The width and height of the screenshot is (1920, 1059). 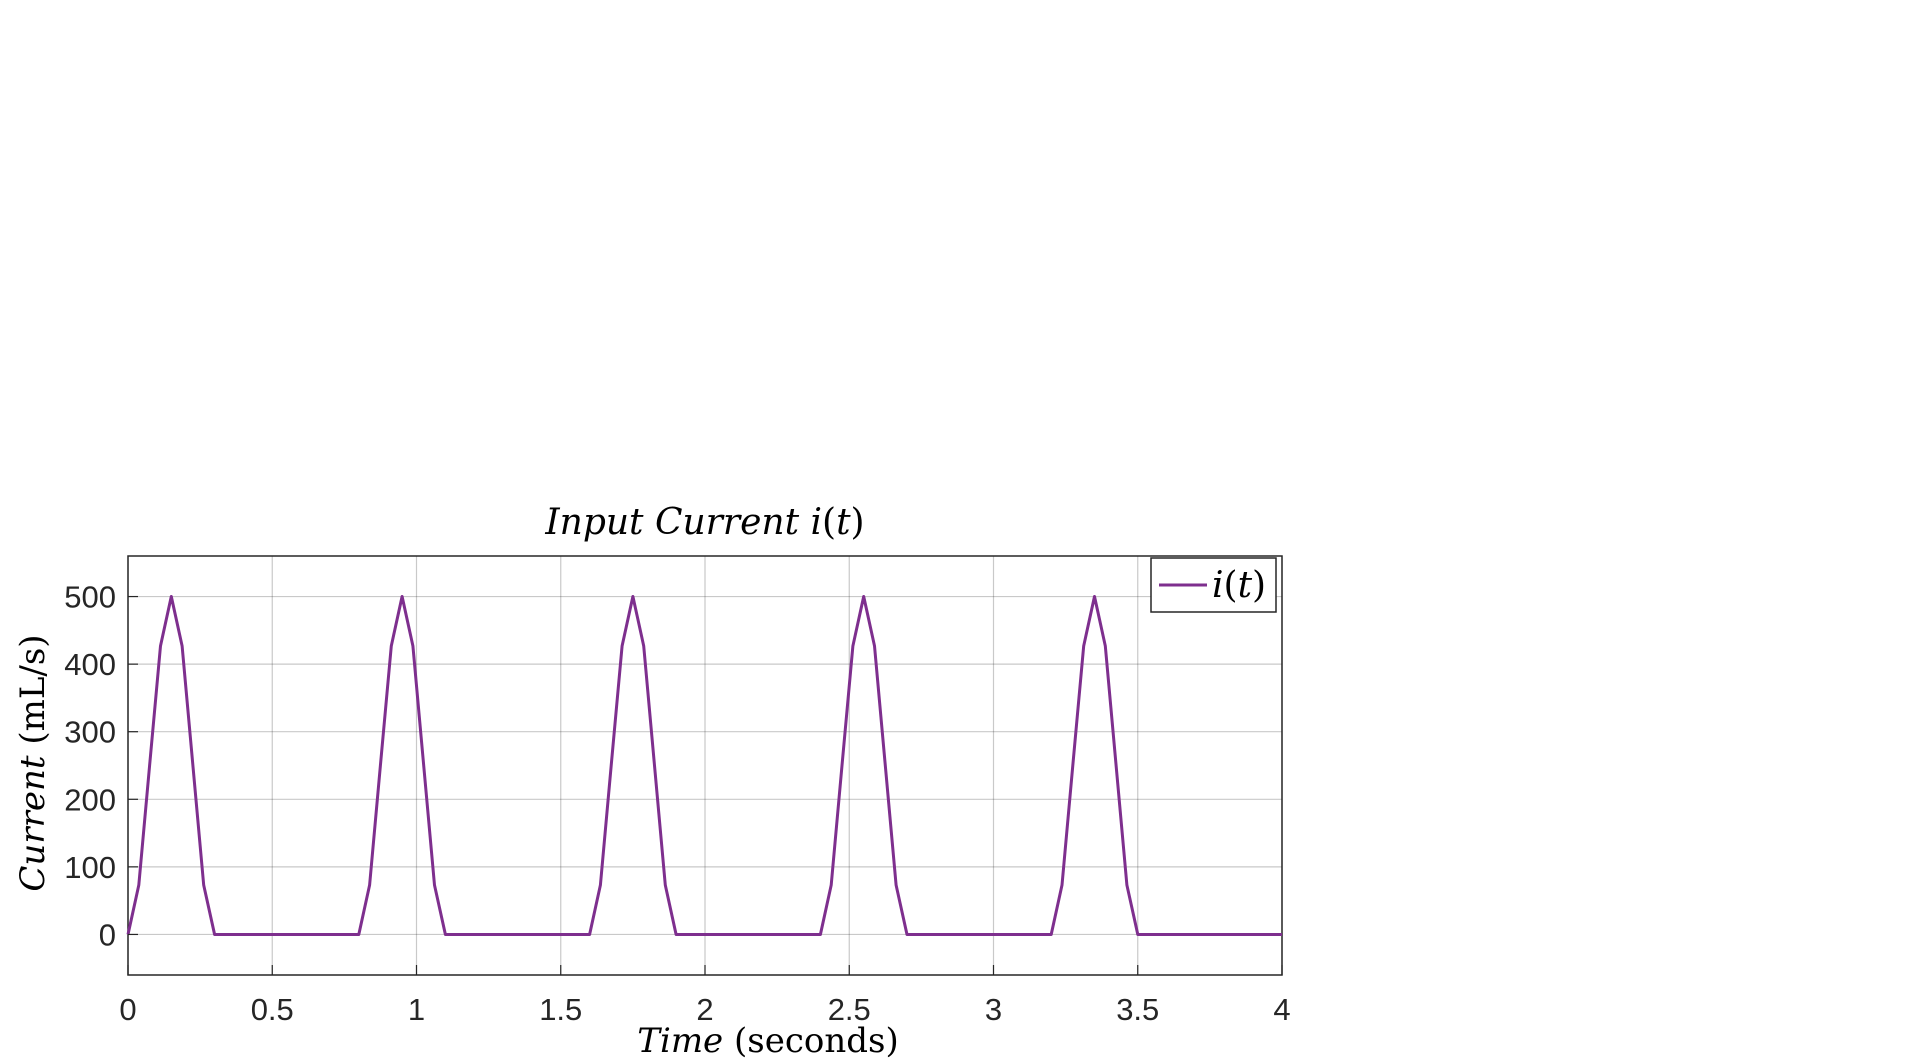 What do you see at coordinates (993, 1009) in the screenshot?
I see `x-tick-label: 3` at bounding box center [993, 1009].